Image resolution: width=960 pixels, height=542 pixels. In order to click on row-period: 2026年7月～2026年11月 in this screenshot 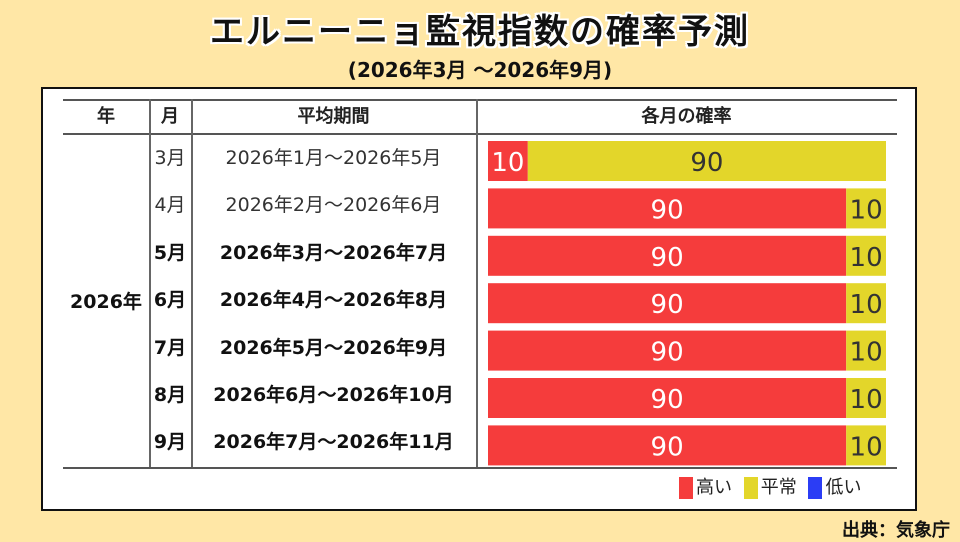, I will do `click(333, 442)`.